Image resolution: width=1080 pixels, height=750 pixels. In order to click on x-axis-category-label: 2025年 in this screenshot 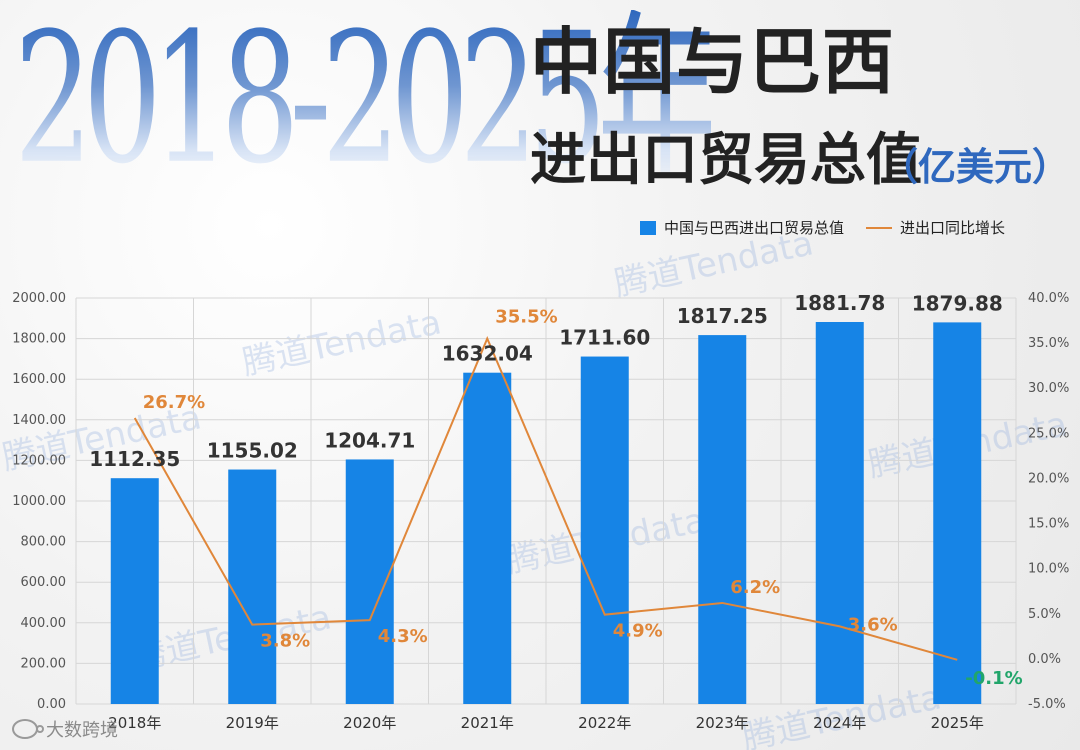, I will do `click(957, 723)`.